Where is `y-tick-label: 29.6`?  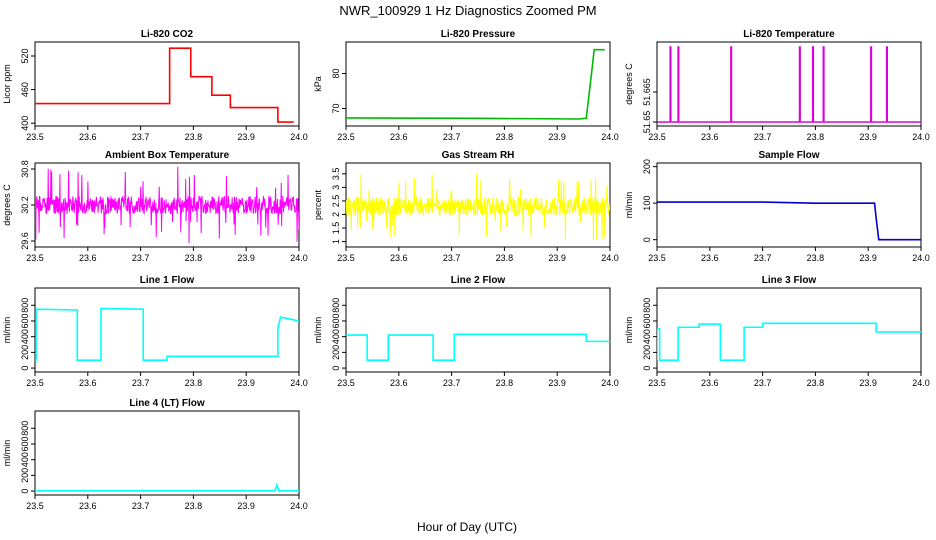 y-tick-label: 29.6 is located at coordinates (25, 241).